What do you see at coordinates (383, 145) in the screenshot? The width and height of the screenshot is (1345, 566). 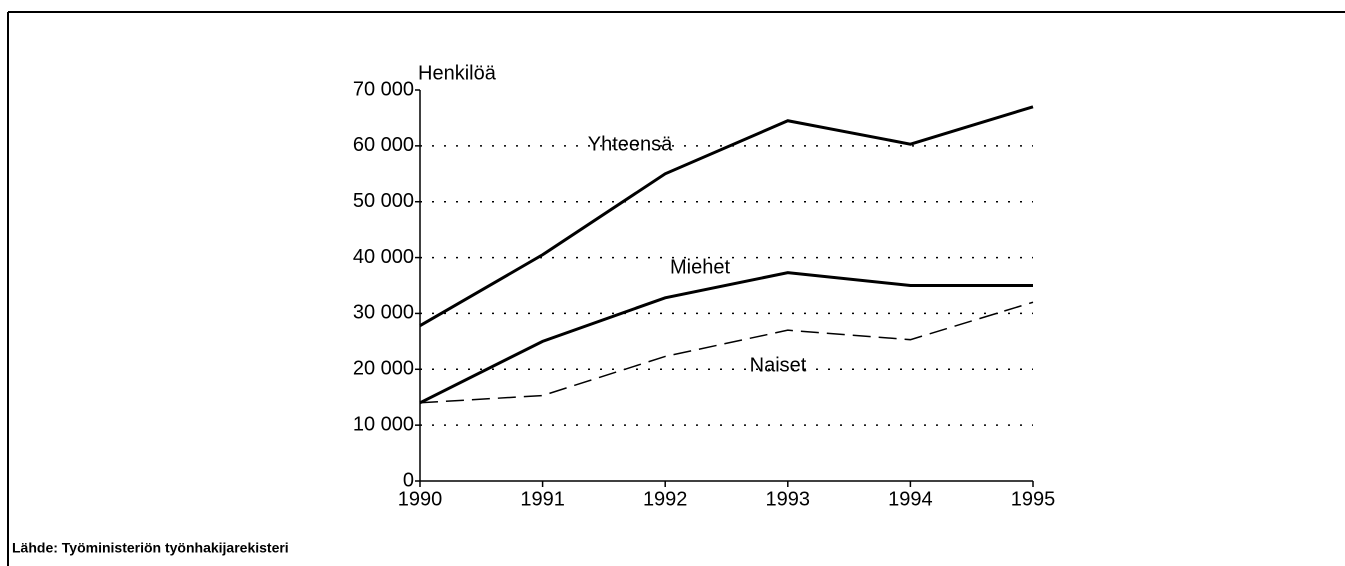 I see `y-tick-label: 60 000` at bounding box center [383, 145].